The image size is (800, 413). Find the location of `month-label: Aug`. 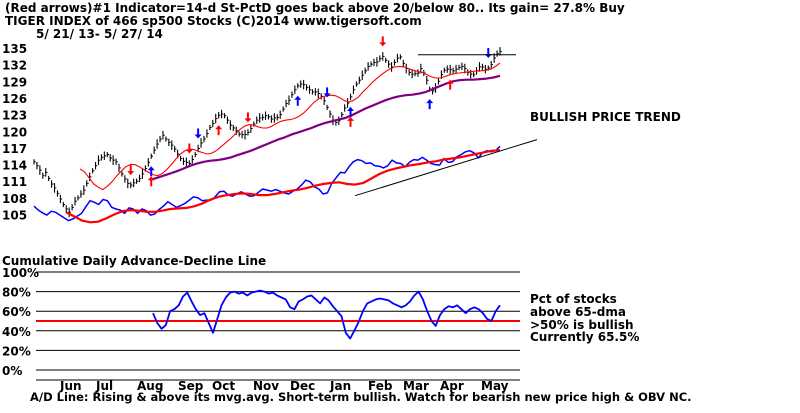

month-label: Aug is located at coordinates (150, 386).